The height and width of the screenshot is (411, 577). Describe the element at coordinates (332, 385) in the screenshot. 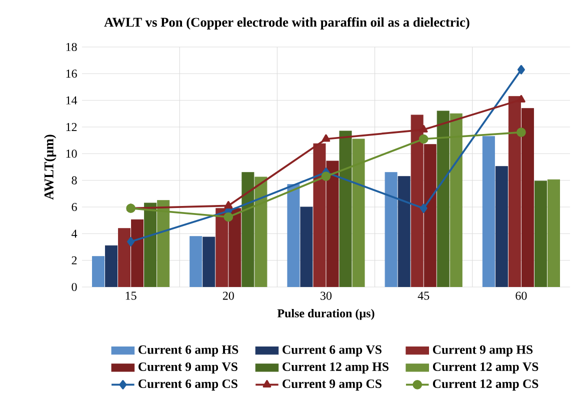

I see `legend-label: Current 9 amp CS` at that location.